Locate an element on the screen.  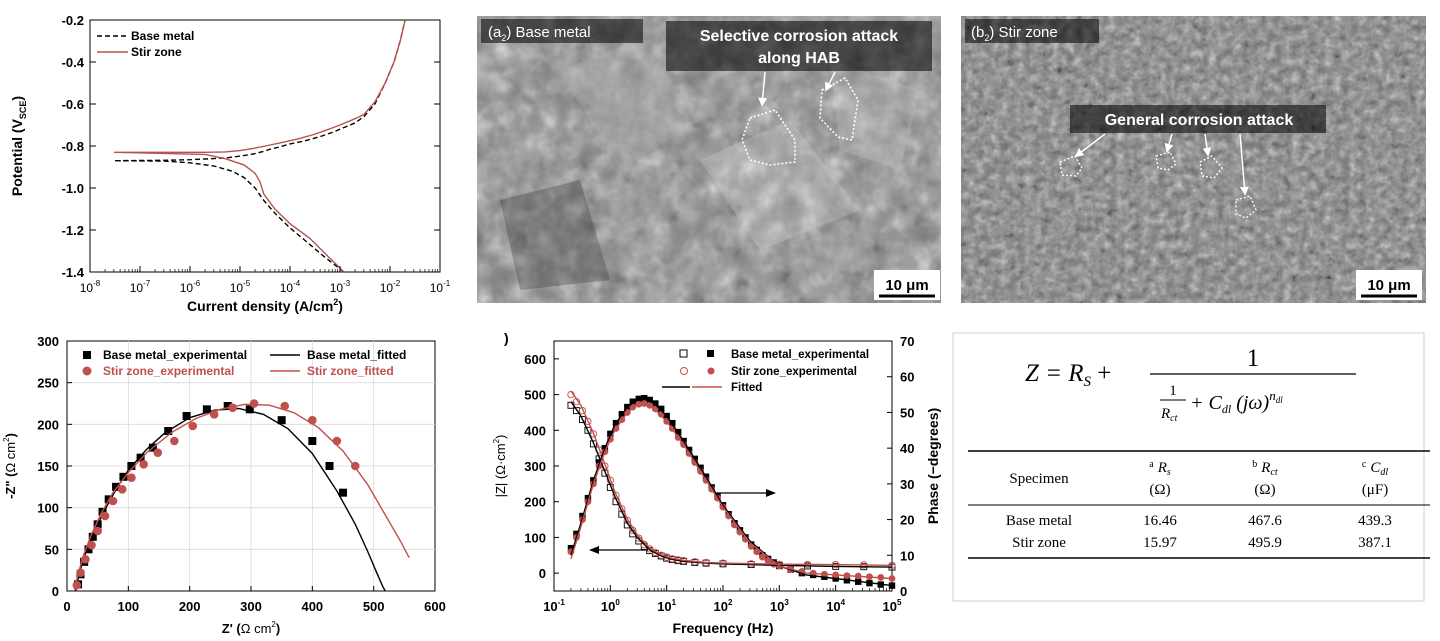
x-tick-label: 500 is located at coordinates (374, 606).